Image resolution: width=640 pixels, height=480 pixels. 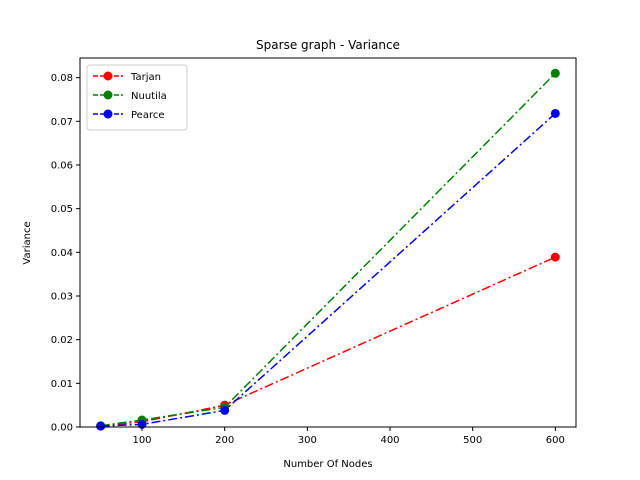 I want to click on legend-label-pearce: Pearce, so click(x=148, y=115).